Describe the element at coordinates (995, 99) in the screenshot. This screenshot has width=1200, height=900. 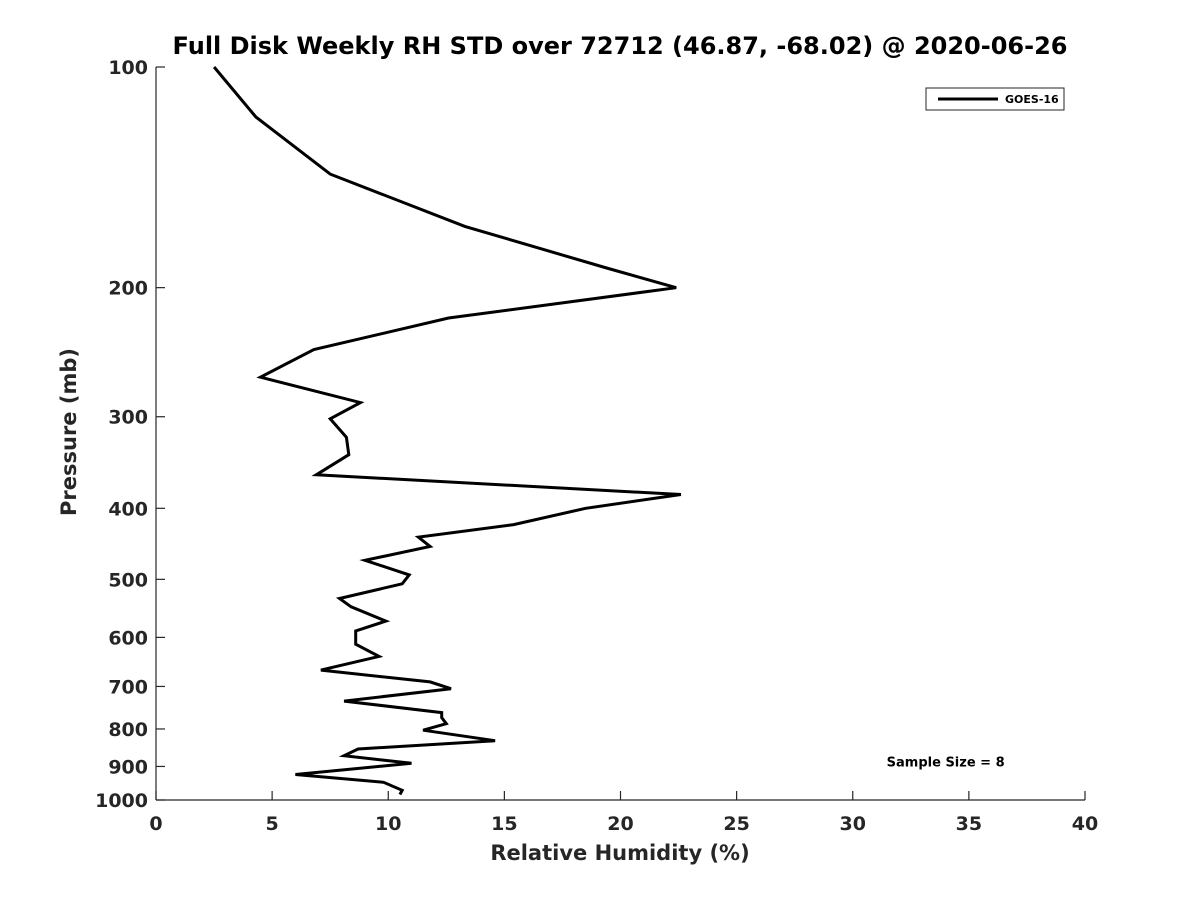
I see `legend: GOES-16` at that location.